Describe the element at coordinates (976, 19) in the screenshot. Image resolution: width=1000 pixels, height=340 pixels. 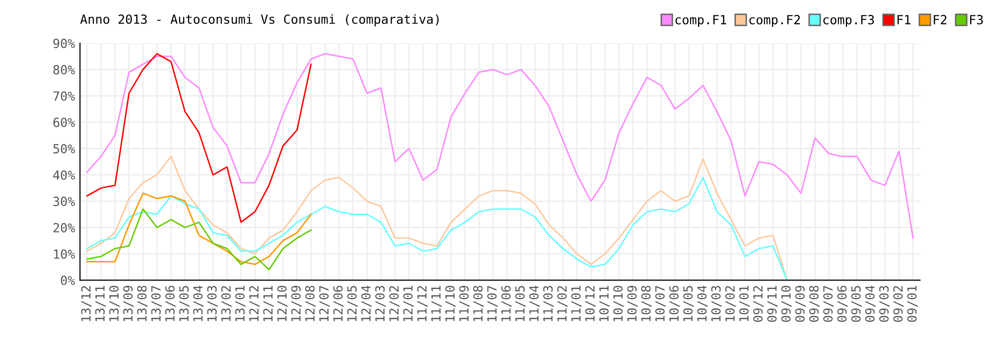
I see `legend-label: F3` at that location.